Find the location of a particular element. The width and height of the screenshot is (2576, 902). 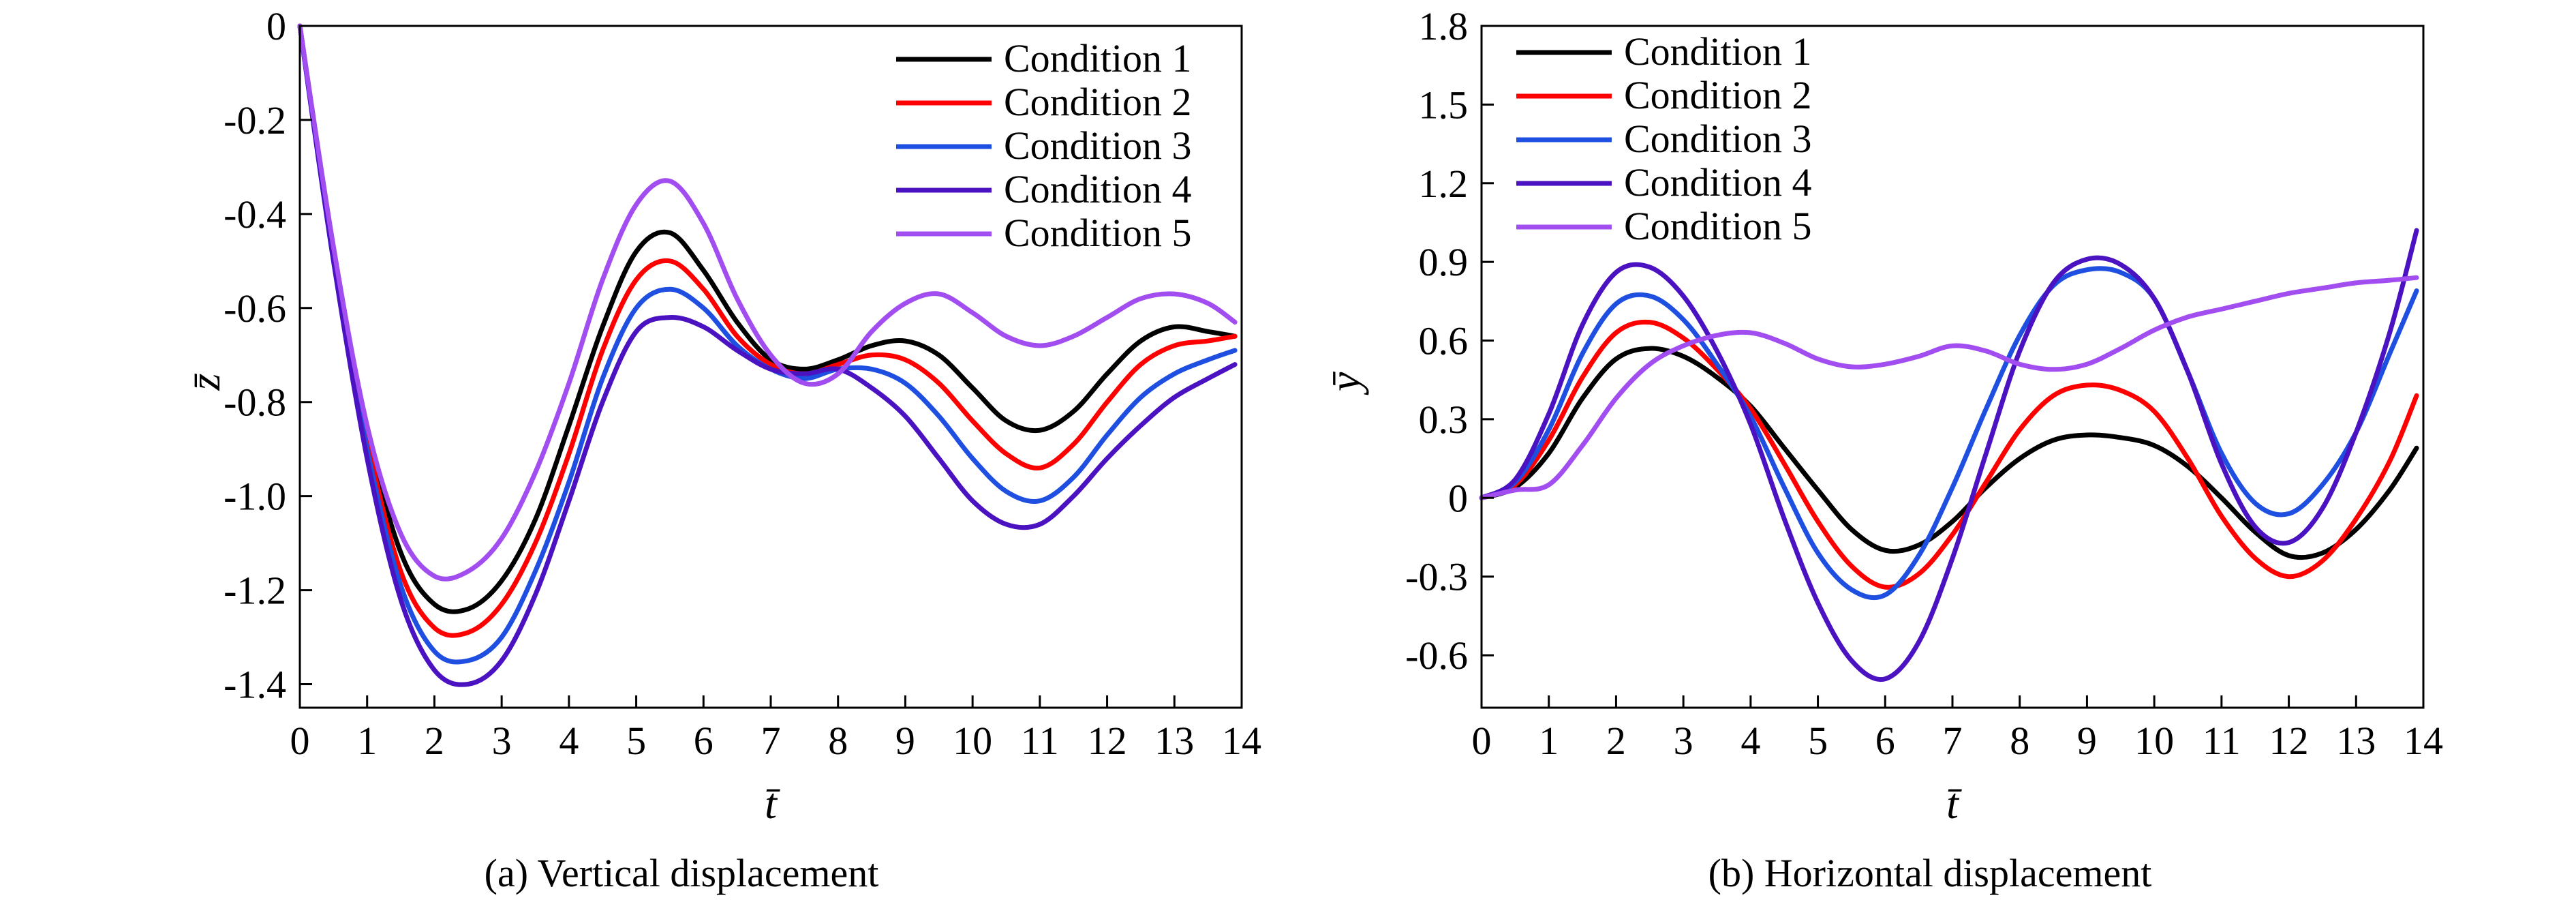

y-axis-title-b: ȳ is located at coordinates (1345, 383).